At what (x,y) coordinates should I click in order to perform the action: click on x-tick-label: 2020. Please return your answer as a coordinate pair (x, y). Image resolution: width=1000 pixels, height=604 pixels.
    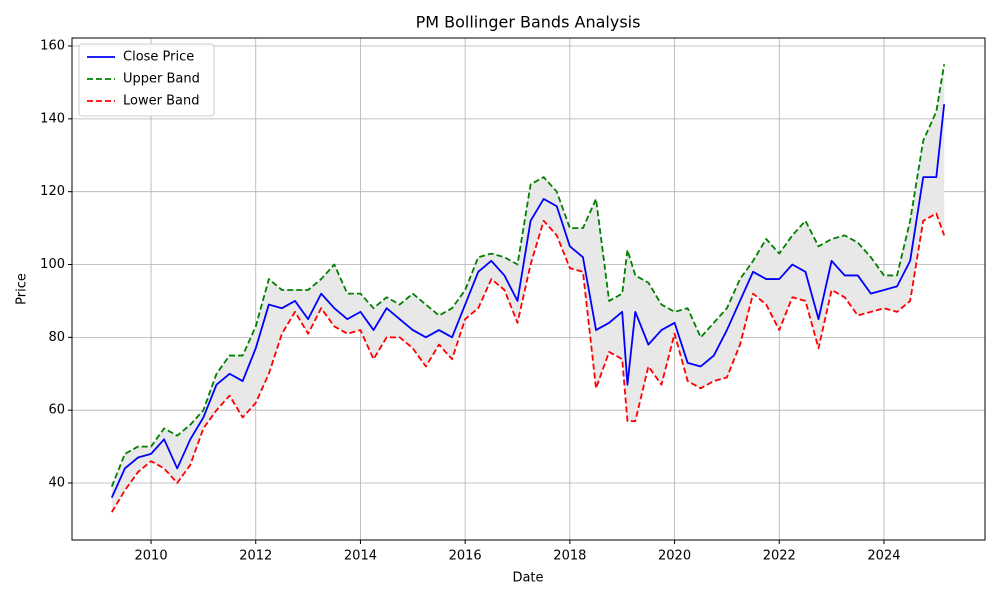
    Looking at the image, I should click on (674, 556).